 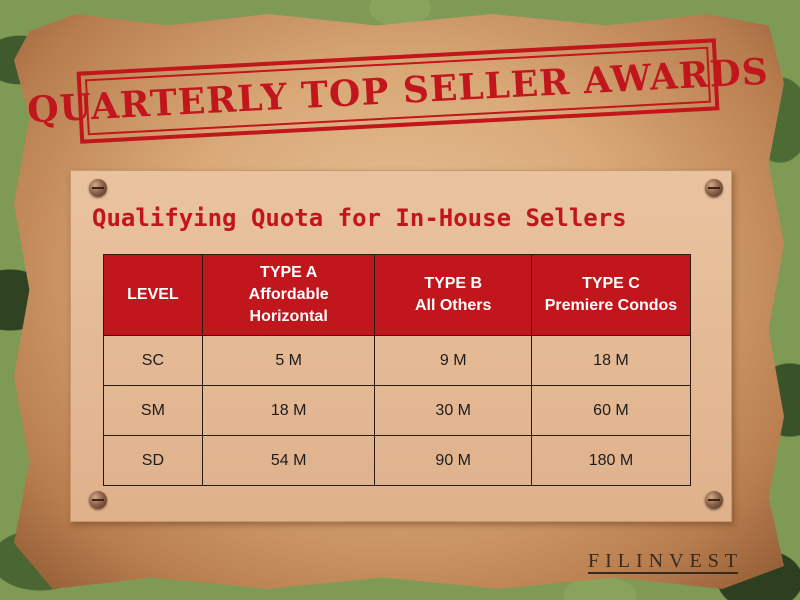 I want to click on header-line: LEVEL, so click(x=153, y=294).